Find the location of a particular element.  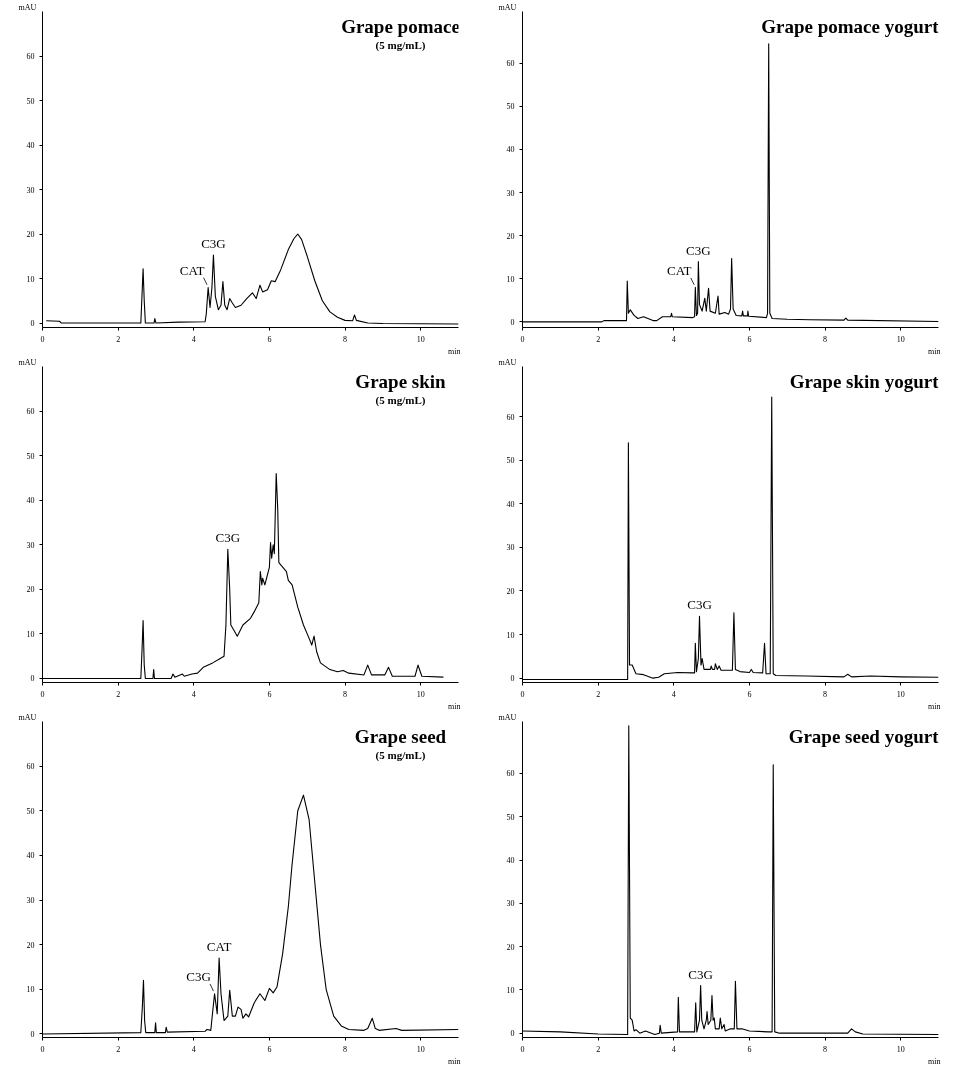

chart-title: Grape pomace is located at coordinates (400, 26).